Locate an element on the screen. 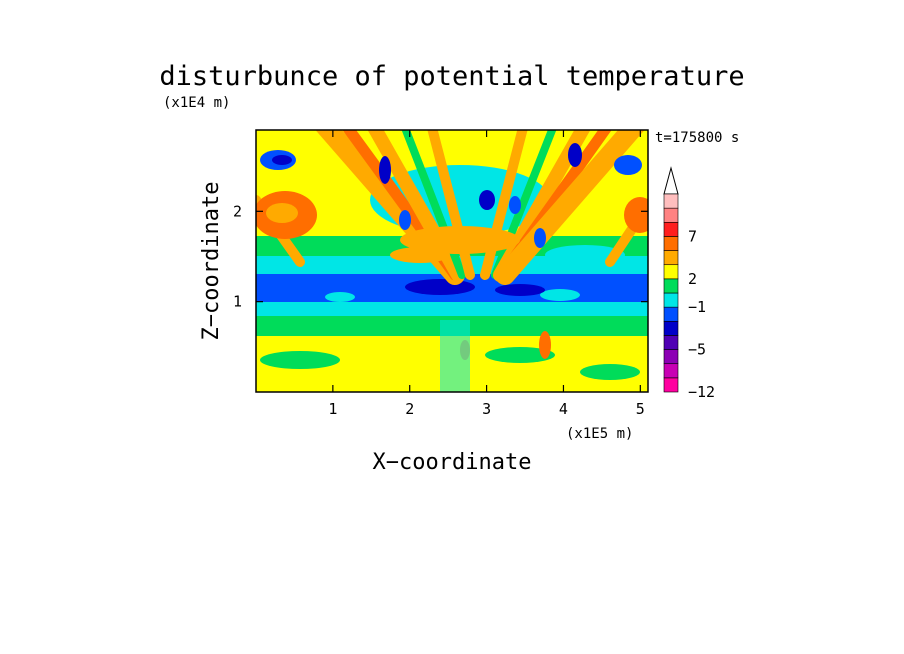  x-tick-label: 1 is located at coordinates (332, 409).